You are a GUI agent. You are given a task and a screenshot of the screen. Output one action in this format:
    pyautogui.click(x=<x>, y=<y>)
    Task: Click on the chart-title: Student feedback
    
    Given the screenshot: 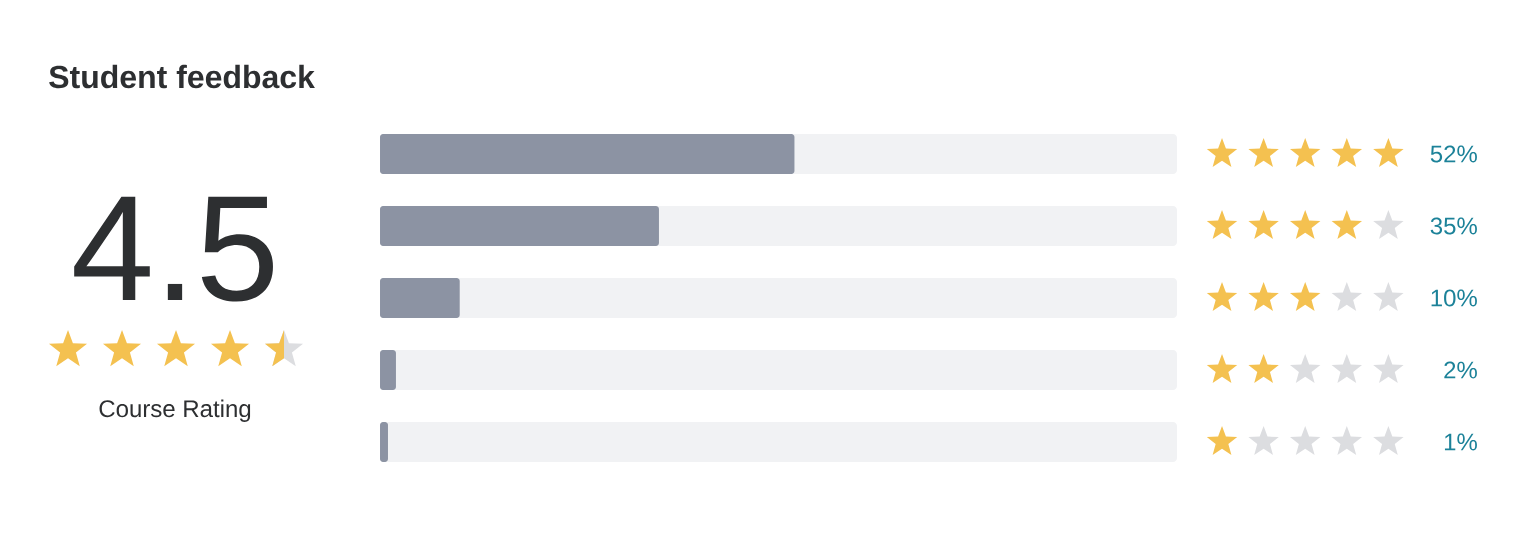 What is the action you would take?
    pyautogui.click(x=182, y=76)
    